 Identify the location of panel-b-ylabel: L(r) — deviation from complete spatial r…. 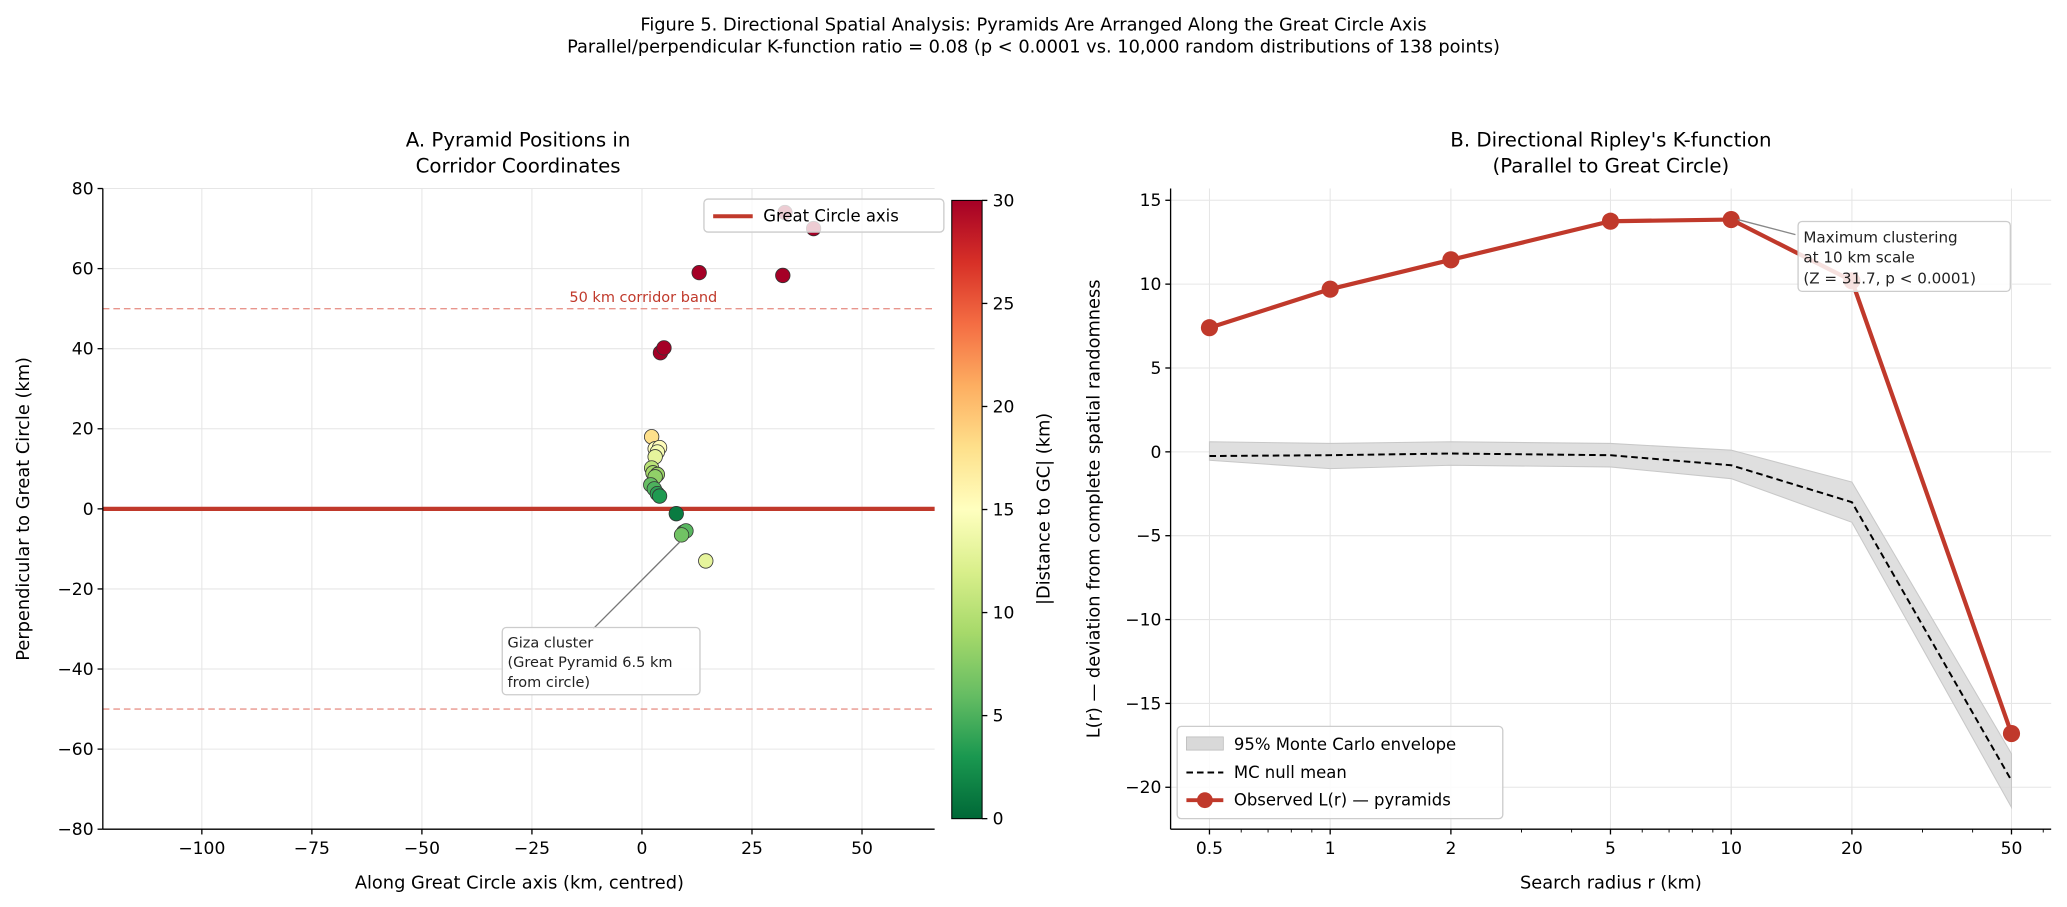
(1093, 508).